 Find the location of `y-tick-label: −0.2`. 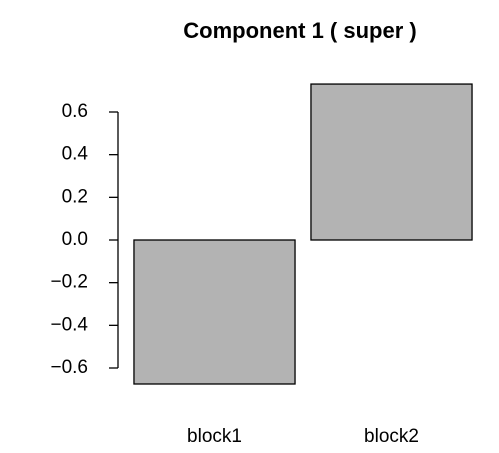

y-tick-label: −0.2 is located at coordinates (69, 282).